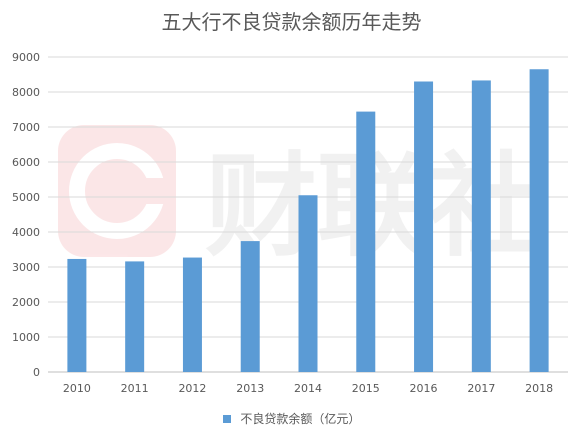  Describe the element at coordinates (36, 372) in the screenshot. I see `y-tick-label: 0` at that location.